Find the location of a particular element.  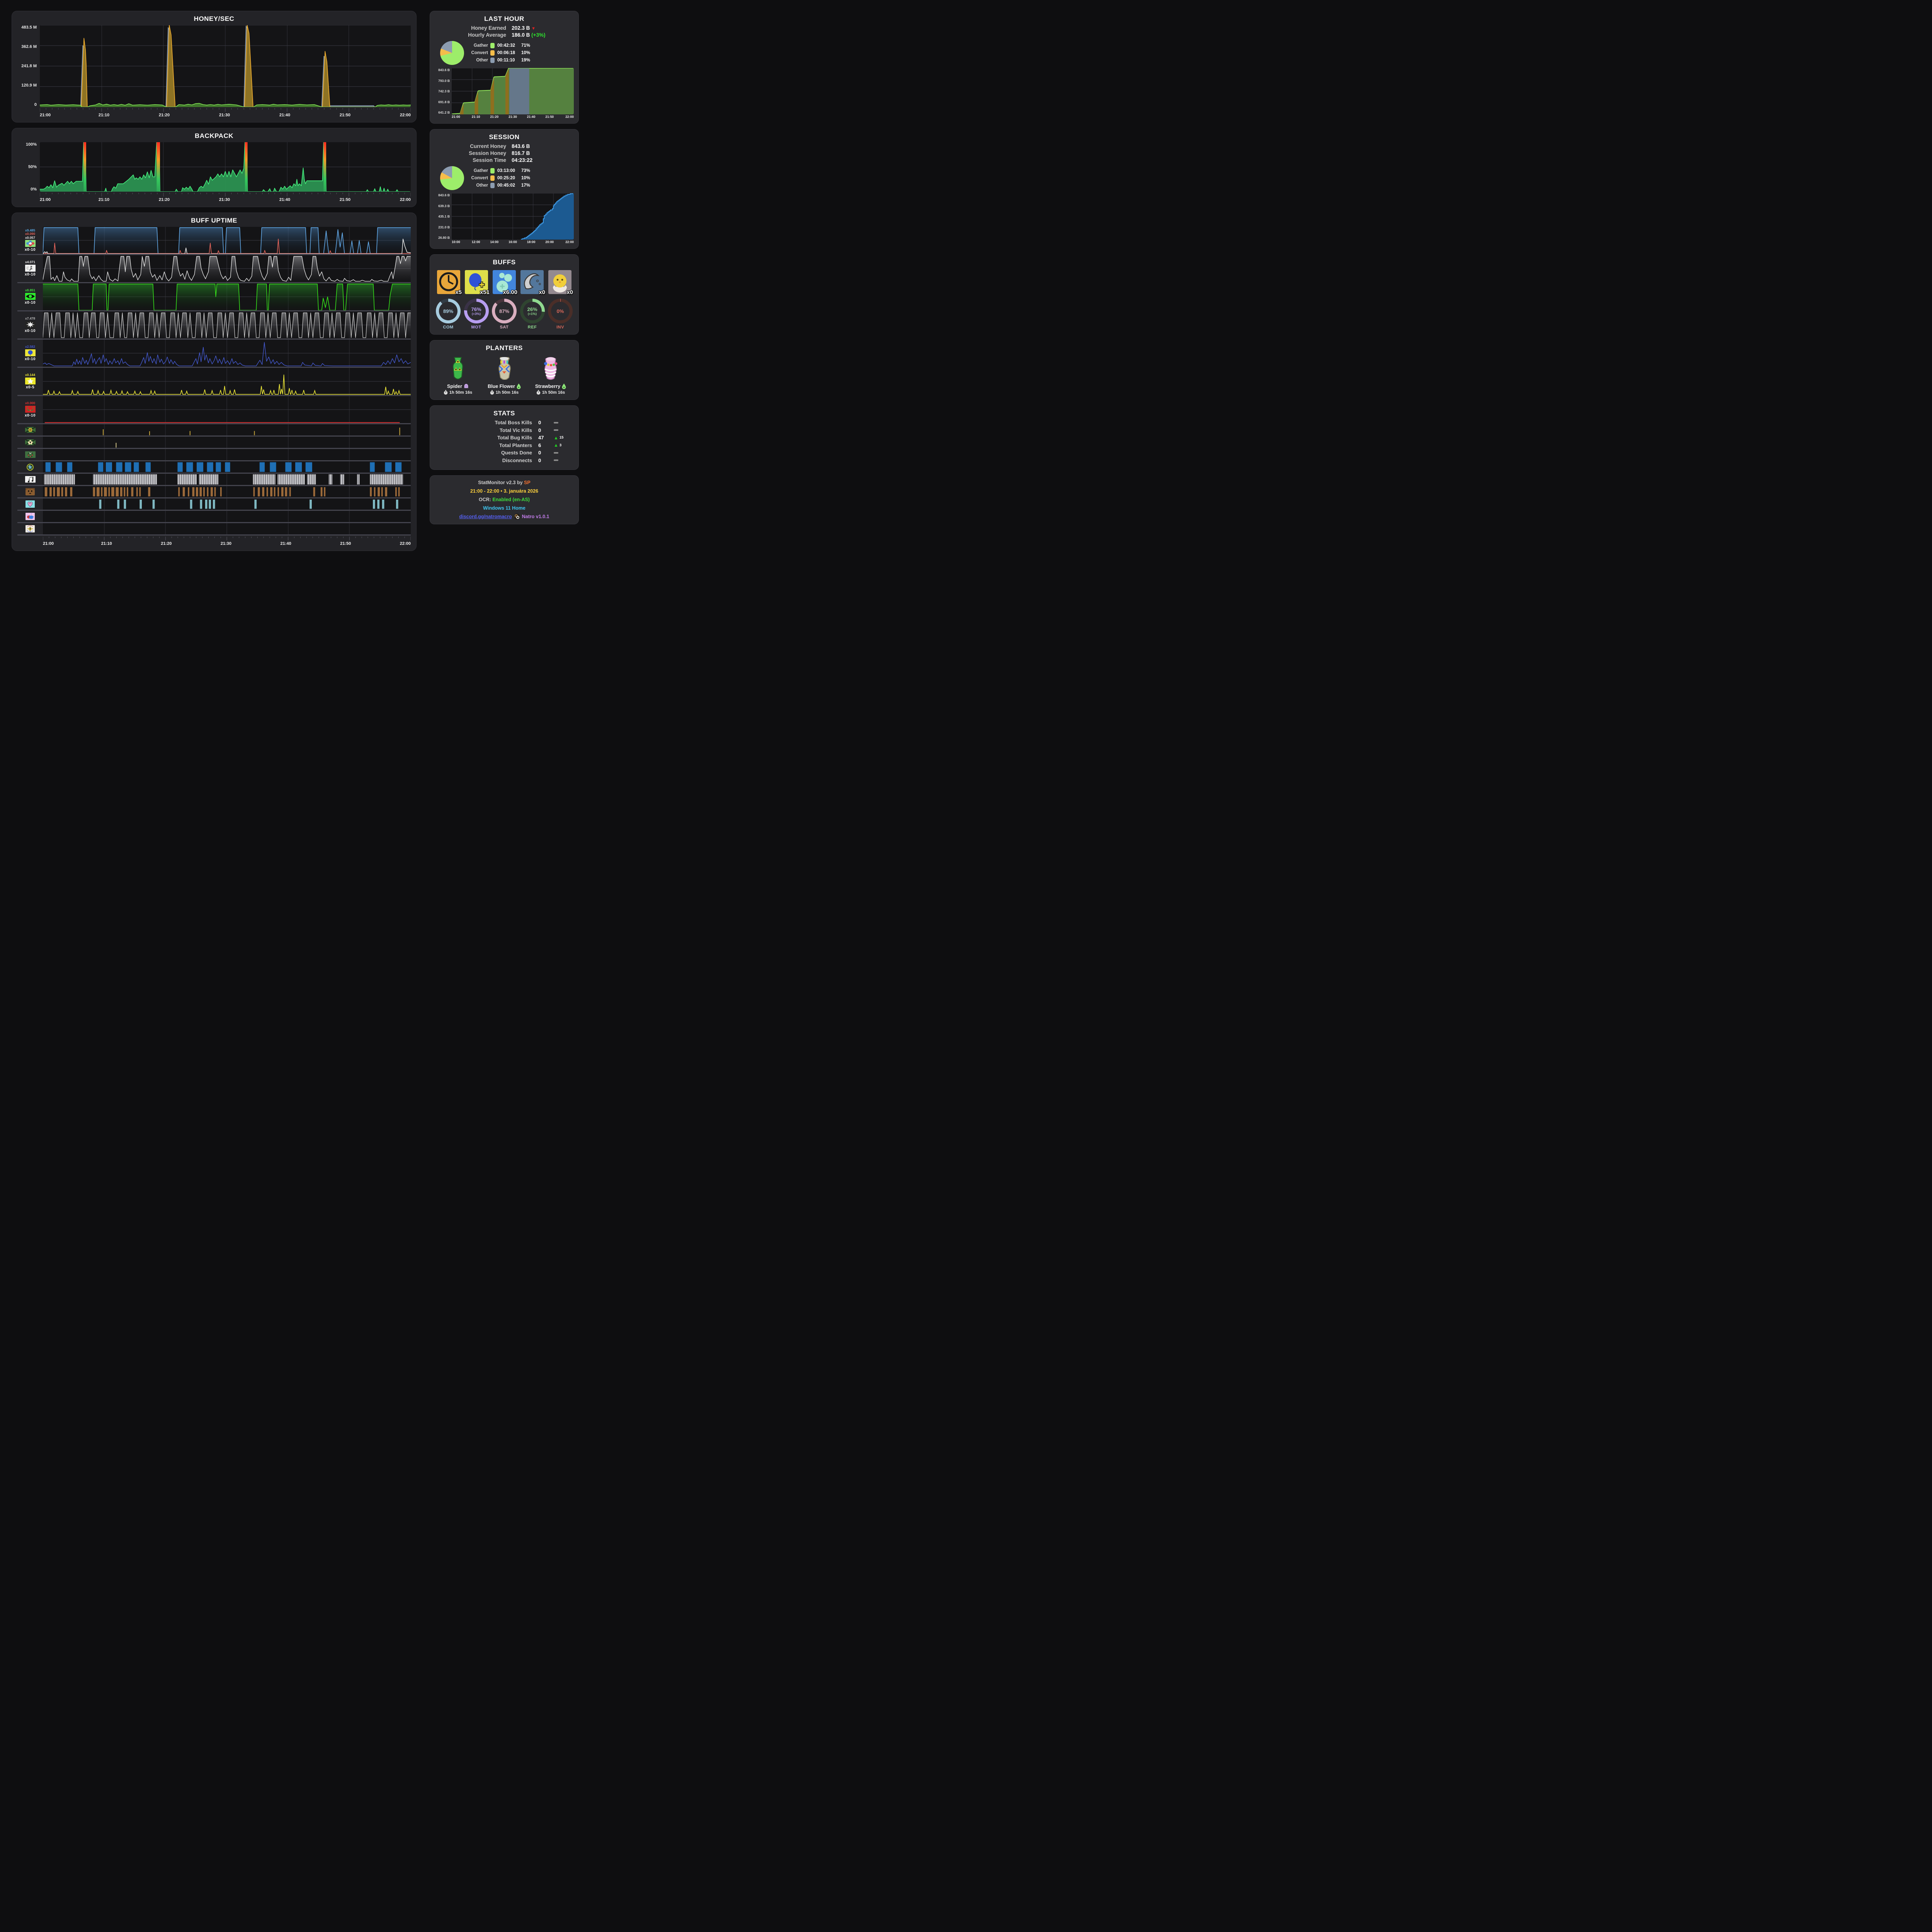

ref-gauge: 26% (+1%) REF is located at coordinates (532, 314).